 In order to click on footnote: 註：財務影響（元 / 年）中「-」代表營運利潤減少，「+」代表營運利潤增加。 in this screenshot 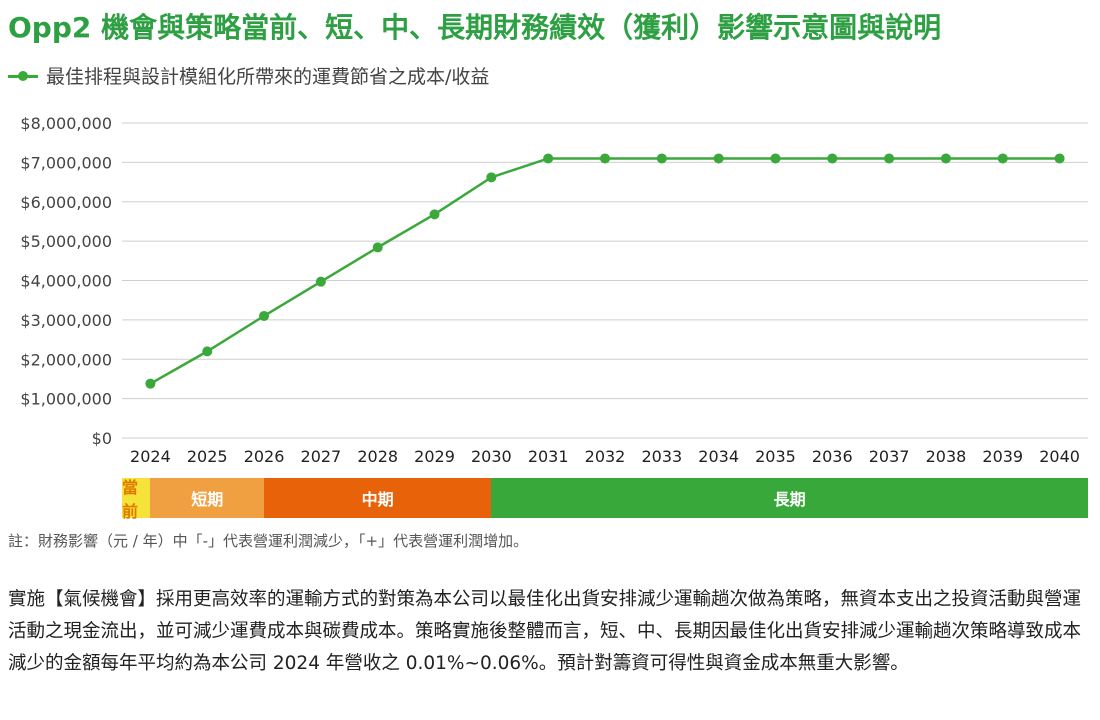, I will do `click(268, 541)`.